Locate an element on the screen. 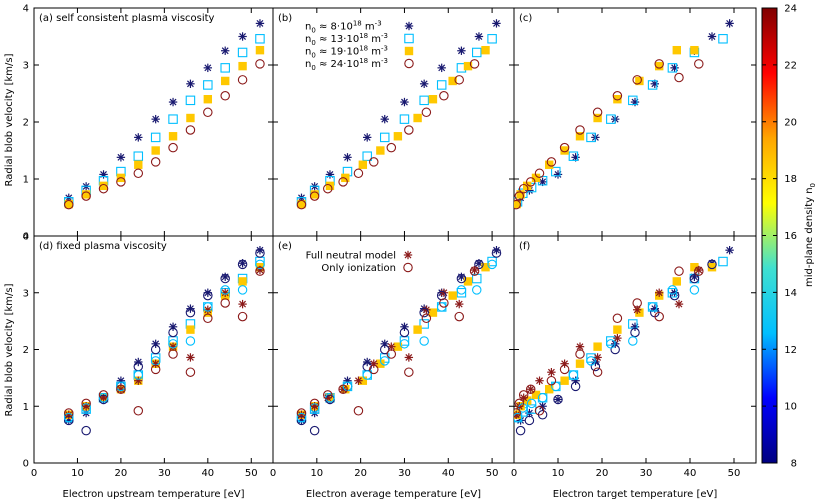 The height and width of the screenshot is (501, 822). shared-y-axis-label: Radial blob velocity [km/s] is located at coordinates (9, 119).